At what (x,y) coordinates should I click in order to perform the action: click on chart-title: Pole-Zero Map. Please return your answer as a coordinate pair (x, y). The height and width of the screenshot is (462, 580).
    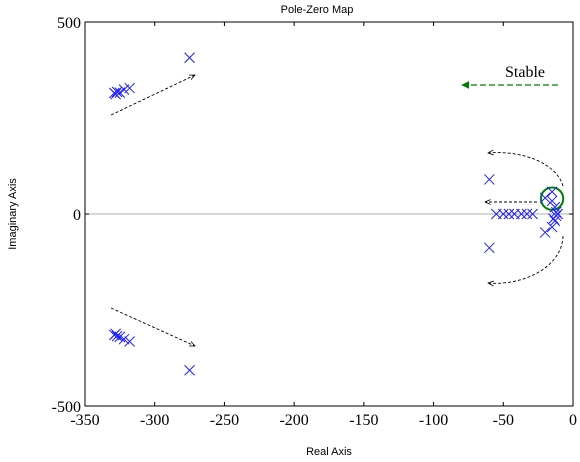
    Looking at the image, I should click on (317, 10).